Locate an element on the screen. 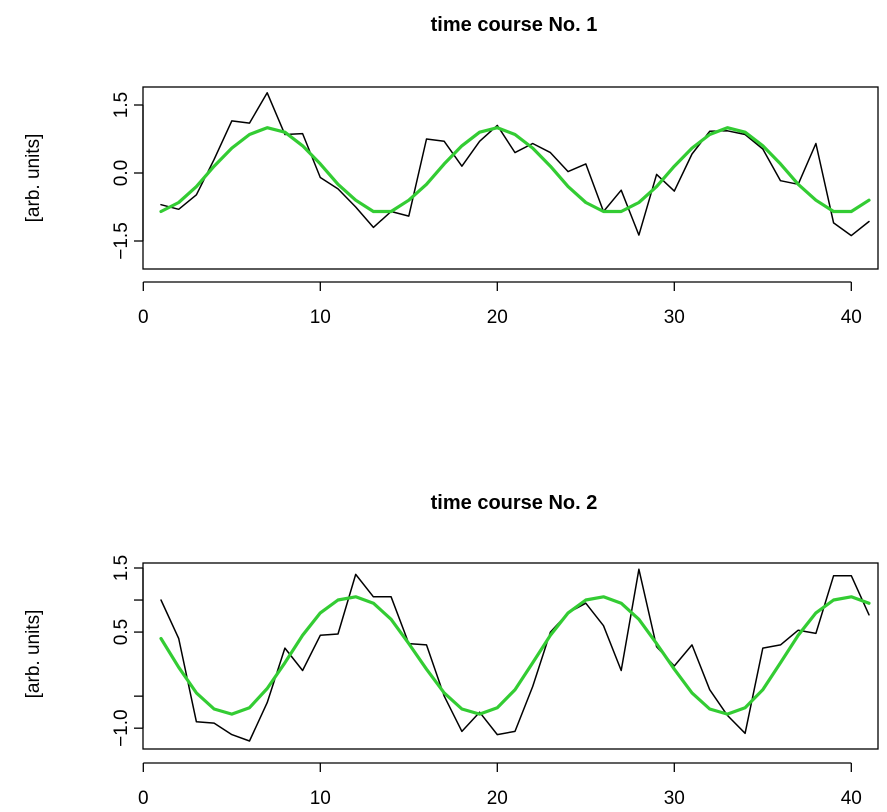  series-group is located at coordinates (515, 164).